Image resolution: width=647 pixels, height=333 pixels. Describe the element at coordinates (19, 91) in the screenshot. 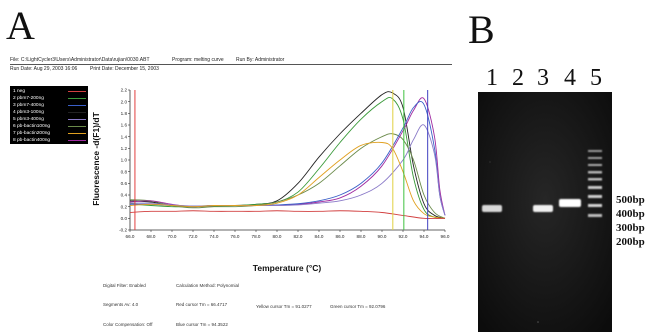

I see `legend-entry-label: 1 neg` at that location.